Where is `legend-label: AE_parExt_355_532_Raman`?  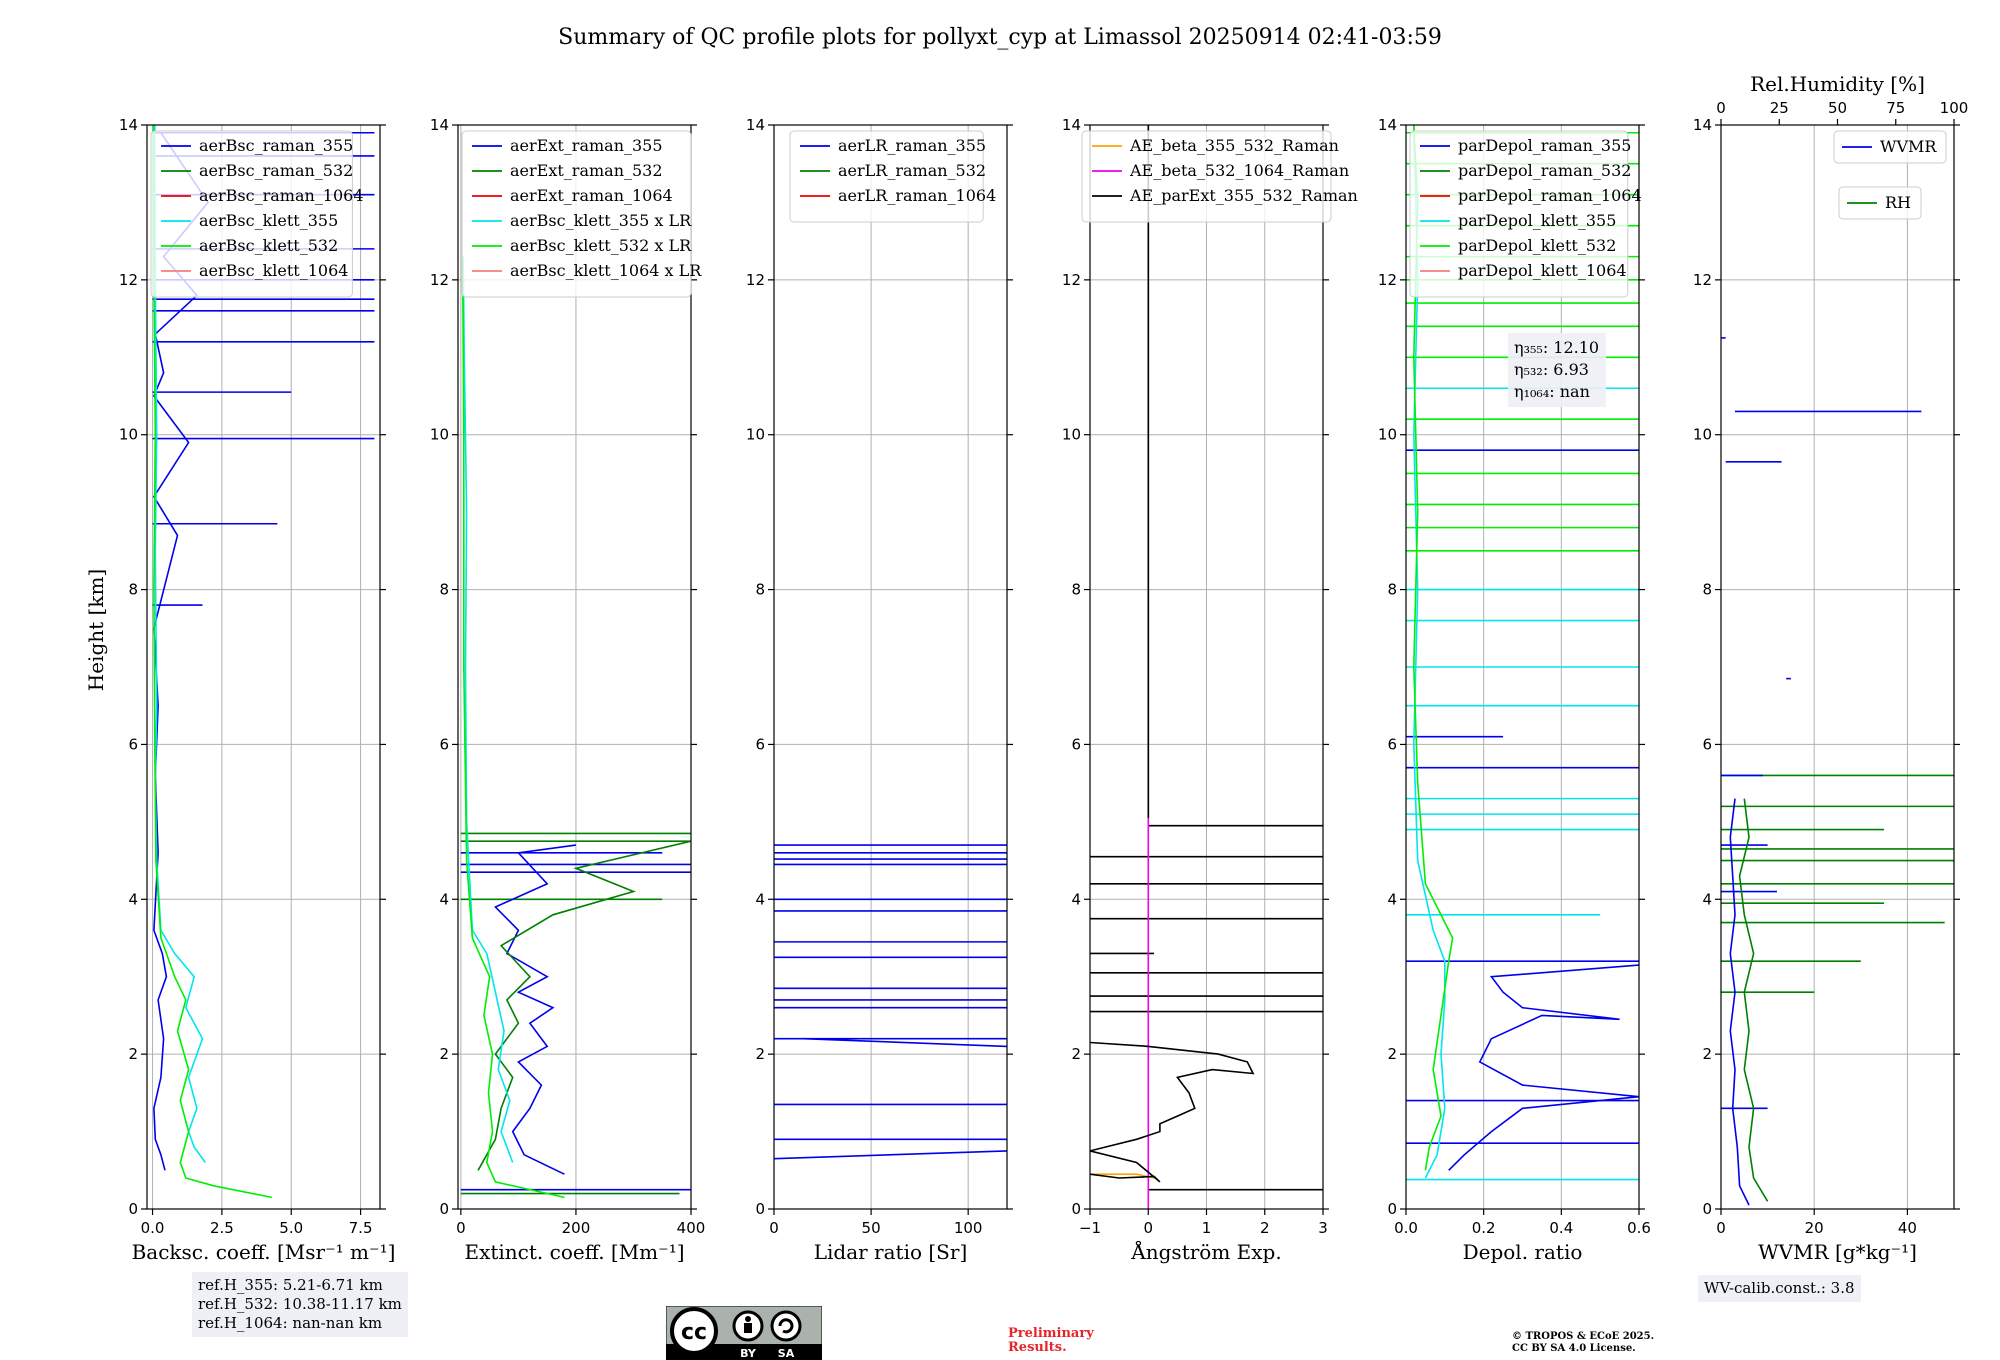 legend-label: AE_parExt_355_532_Raman is located at coordinates (1243, 195).